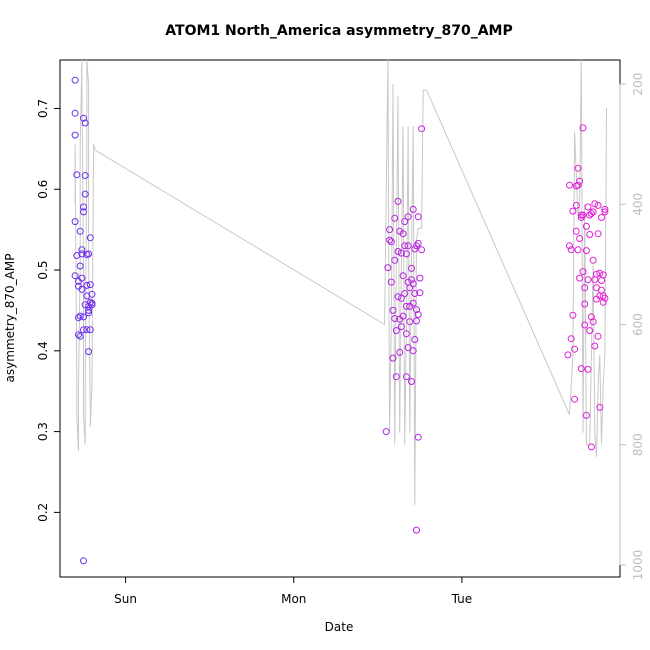  I want to click on y-tick-label: 0.7, so click(43, 108).